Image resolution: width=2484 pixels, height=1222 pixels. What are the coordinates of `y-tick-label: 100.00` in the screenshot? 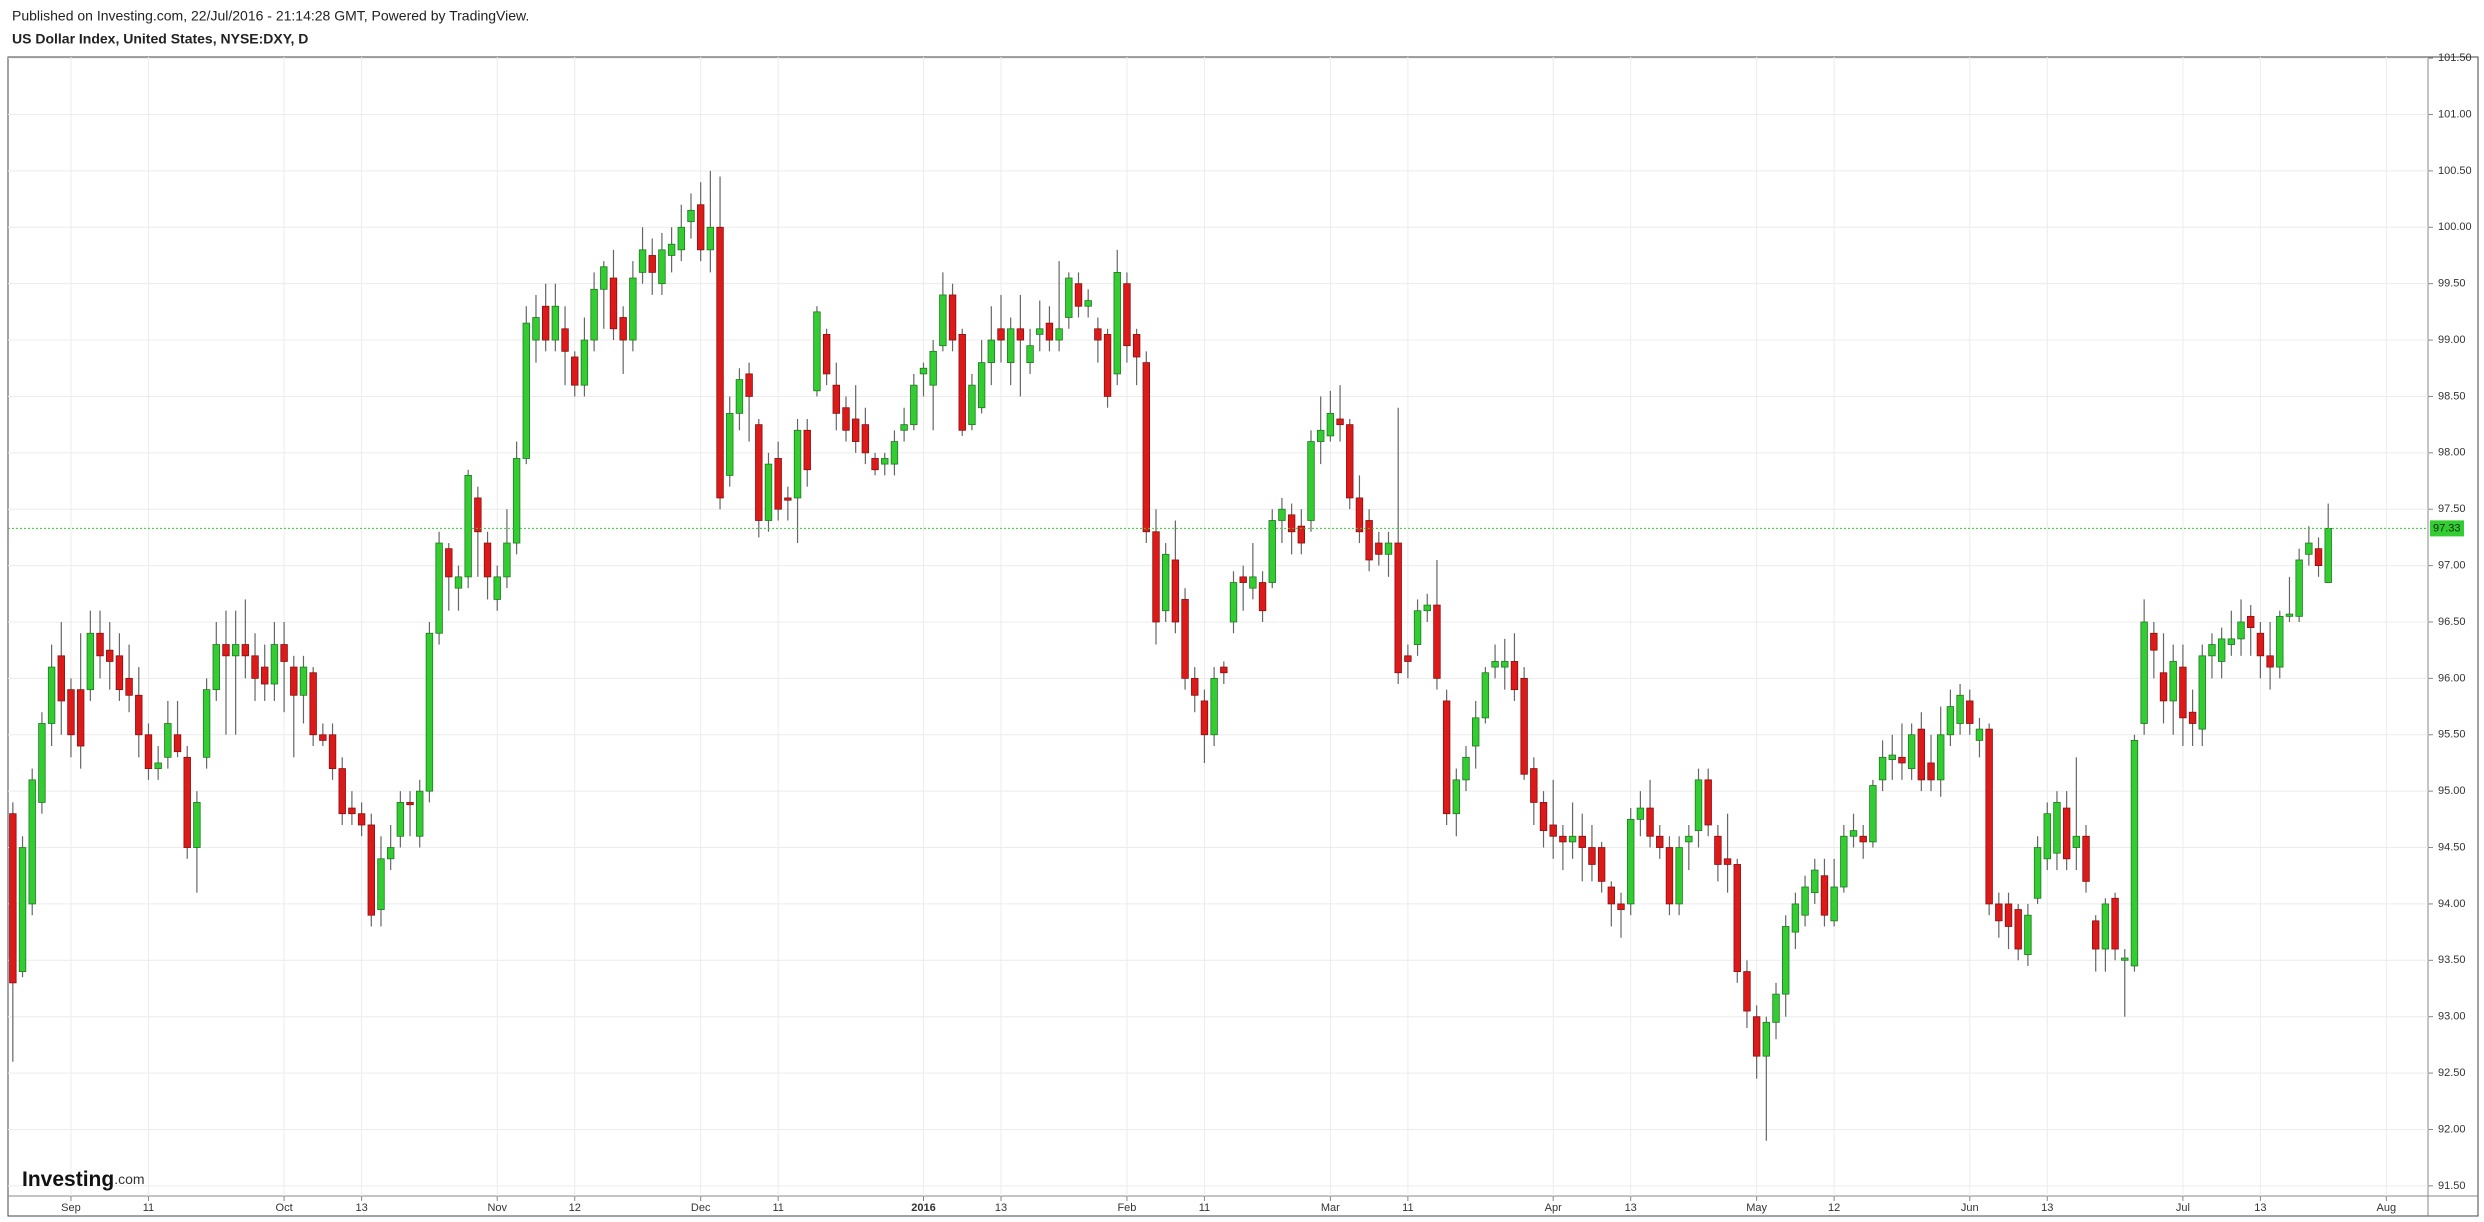 It's located at (2455, 227).